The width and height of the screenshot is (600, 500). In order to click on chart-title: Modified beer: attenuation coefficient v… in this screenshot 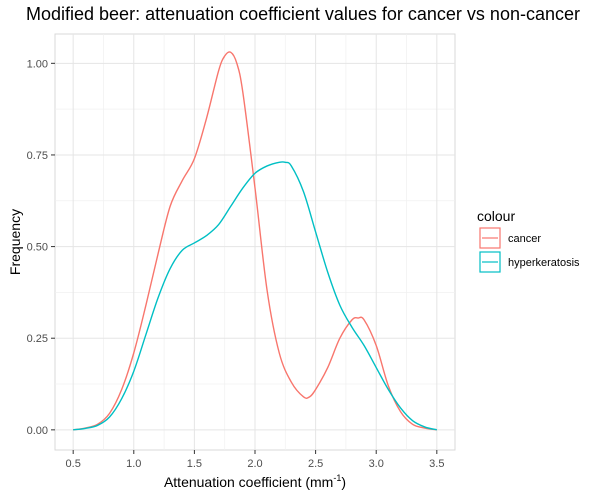, I will do `click(303, 14)`.